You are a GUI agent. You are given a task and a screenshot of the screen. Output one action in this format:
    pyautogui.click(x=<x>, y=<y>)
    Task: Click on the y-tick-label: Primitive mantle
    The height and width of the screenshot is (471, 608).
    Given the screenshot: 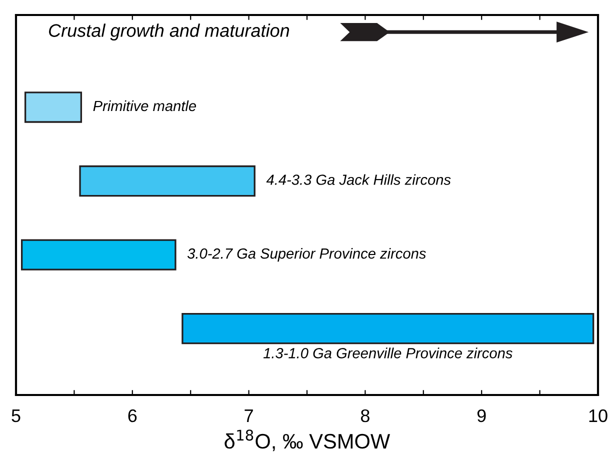 What is the action you would take?
    pyautogui.click(x=144, y=106)
    